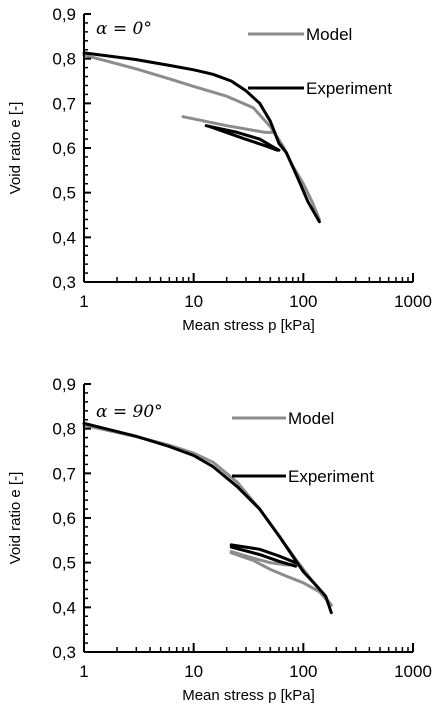 This screenshot has height=718, width=438. Describe the element at coordinates (129, 412) in the screenshot. I see `alpha-annotation: α = 90°` at that location.